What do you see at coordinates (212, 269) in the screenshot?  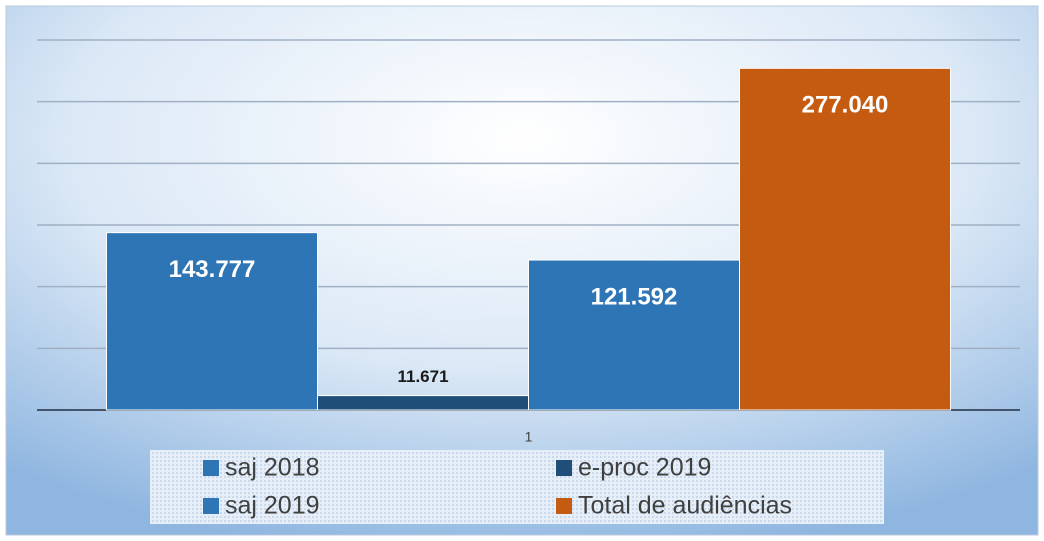 I see `data-label: 143.777` at bounding box center [212, 269].